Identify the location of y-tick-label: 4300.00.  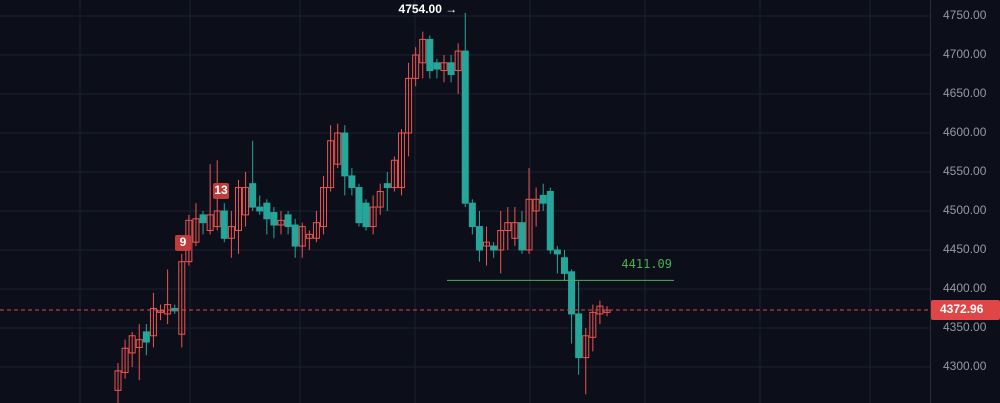
(965, 366).